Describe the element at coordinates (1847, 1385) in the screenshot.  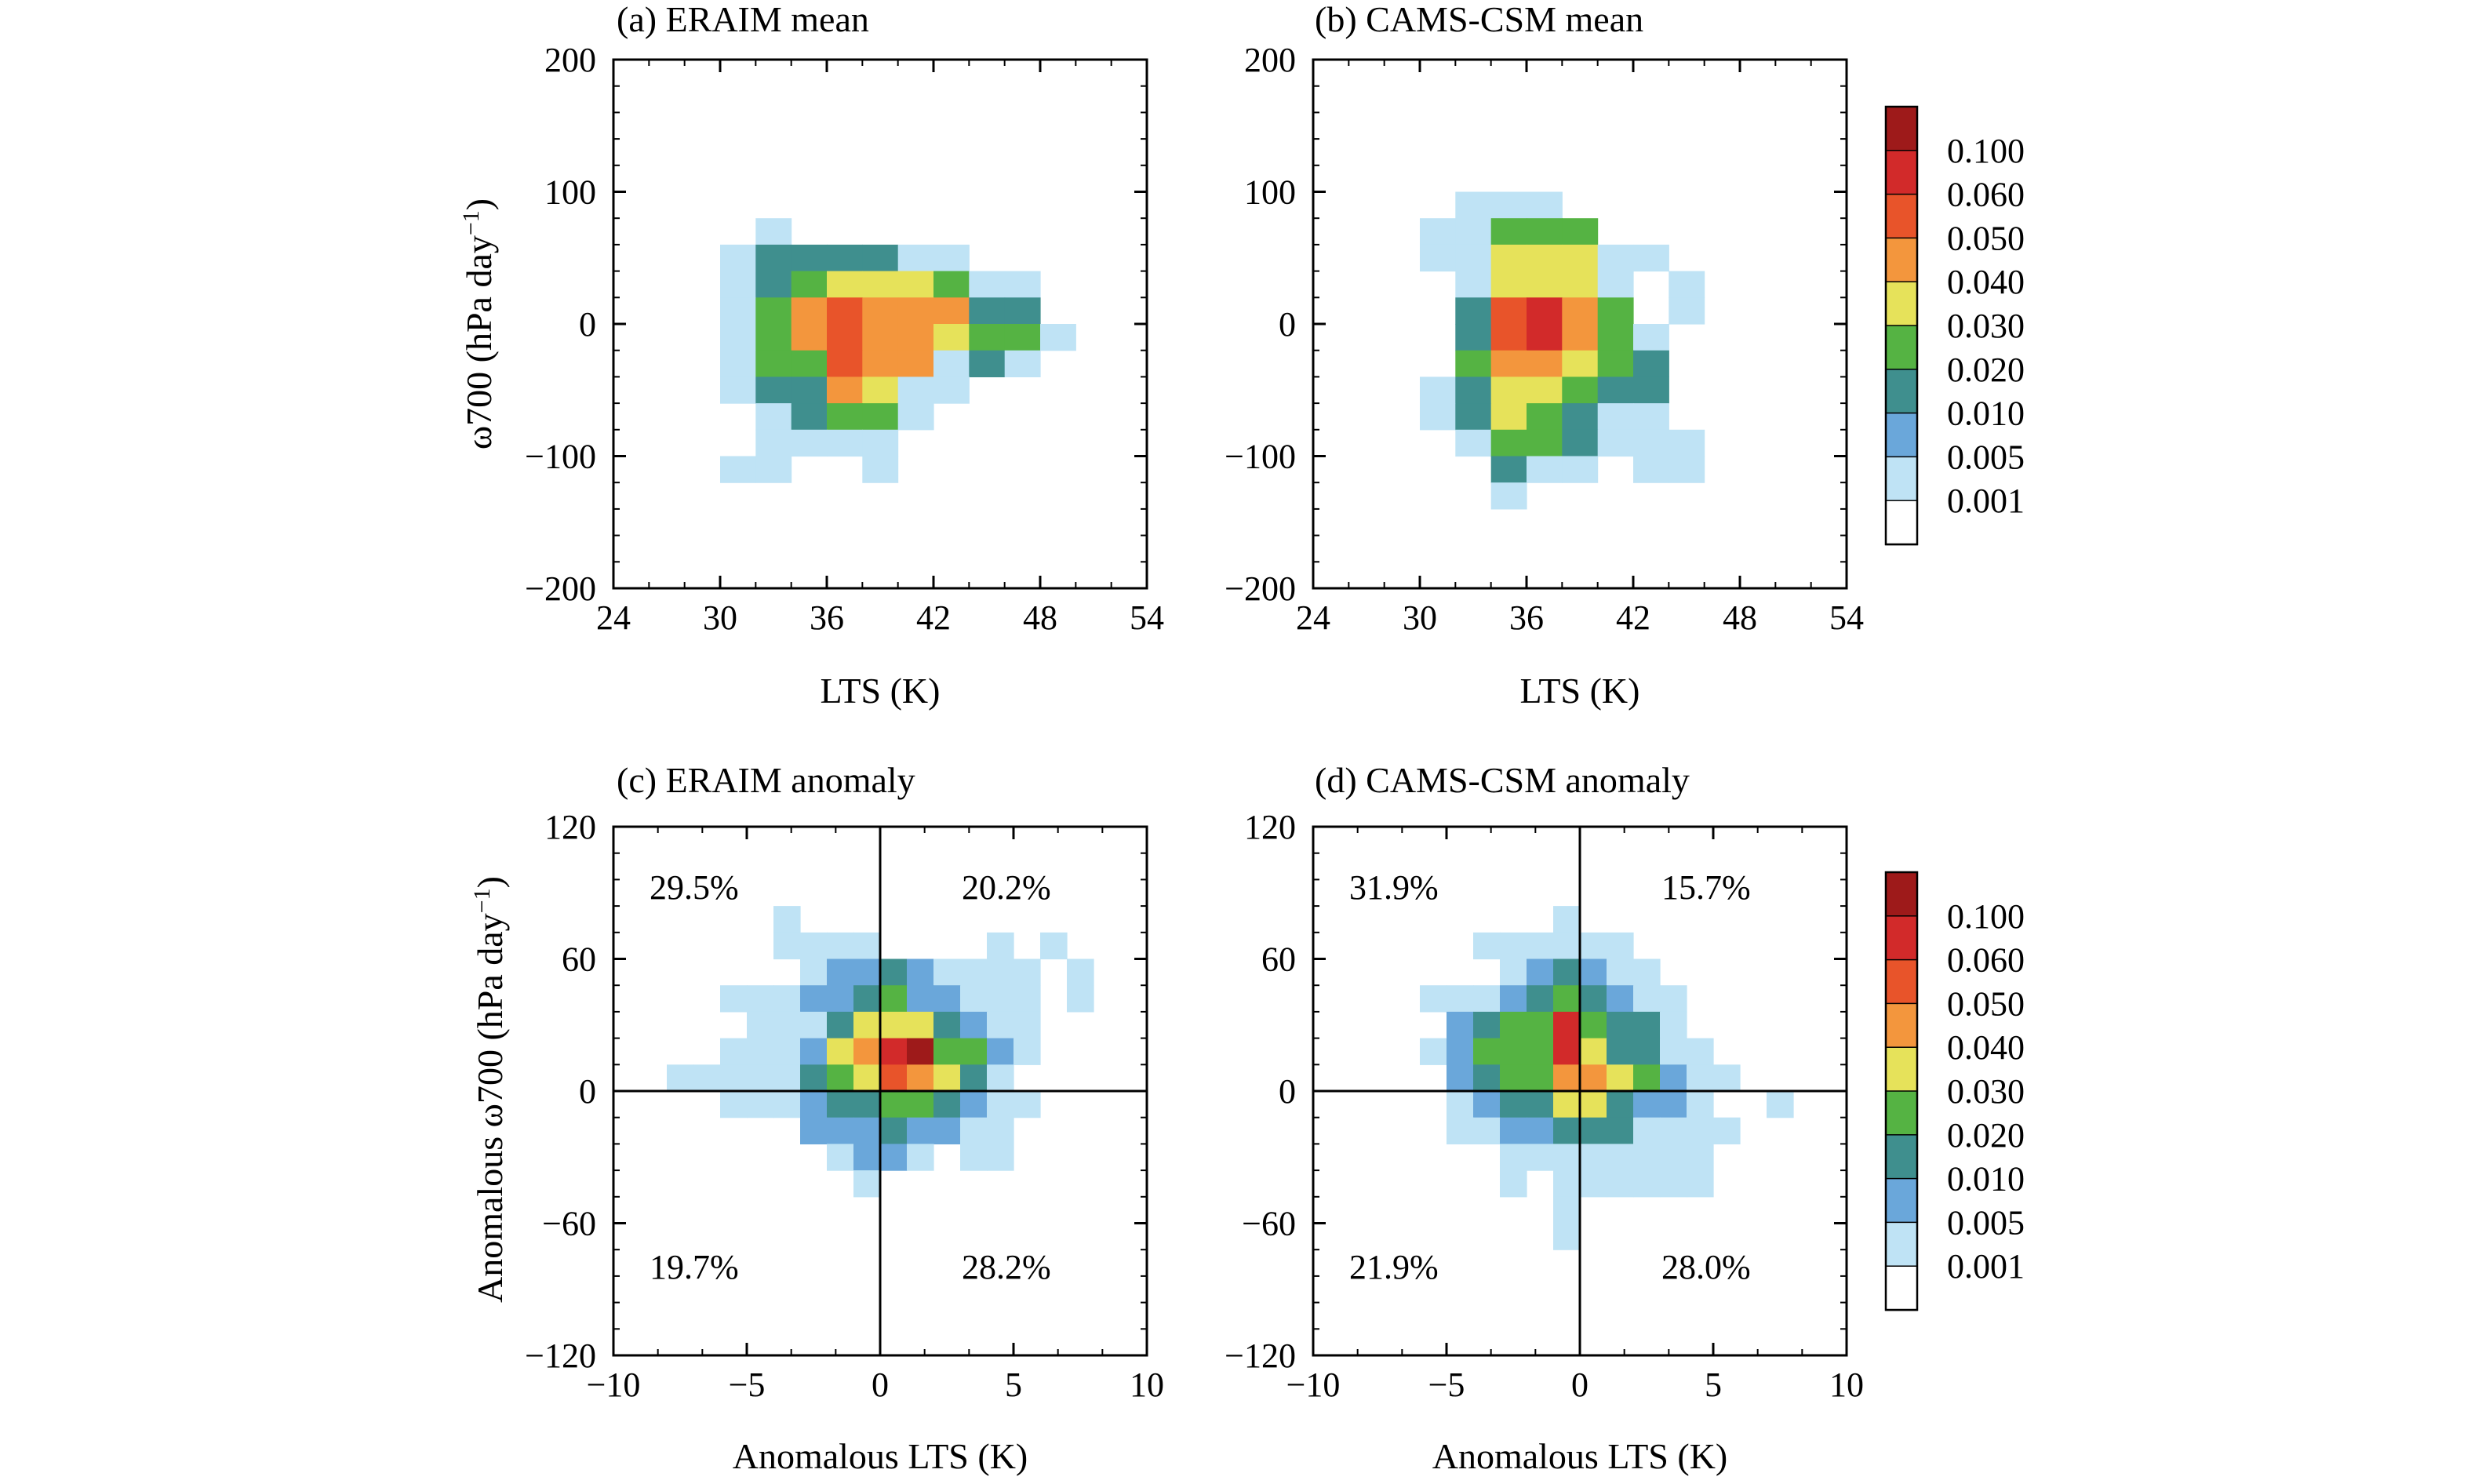
I see `x-tick-label: 10` at that location.